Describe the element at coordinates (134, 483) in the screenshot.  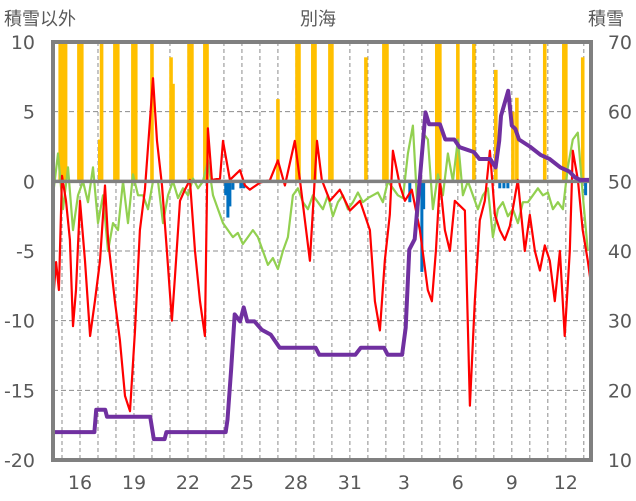
I see `x-tick-label: 19` at that location.